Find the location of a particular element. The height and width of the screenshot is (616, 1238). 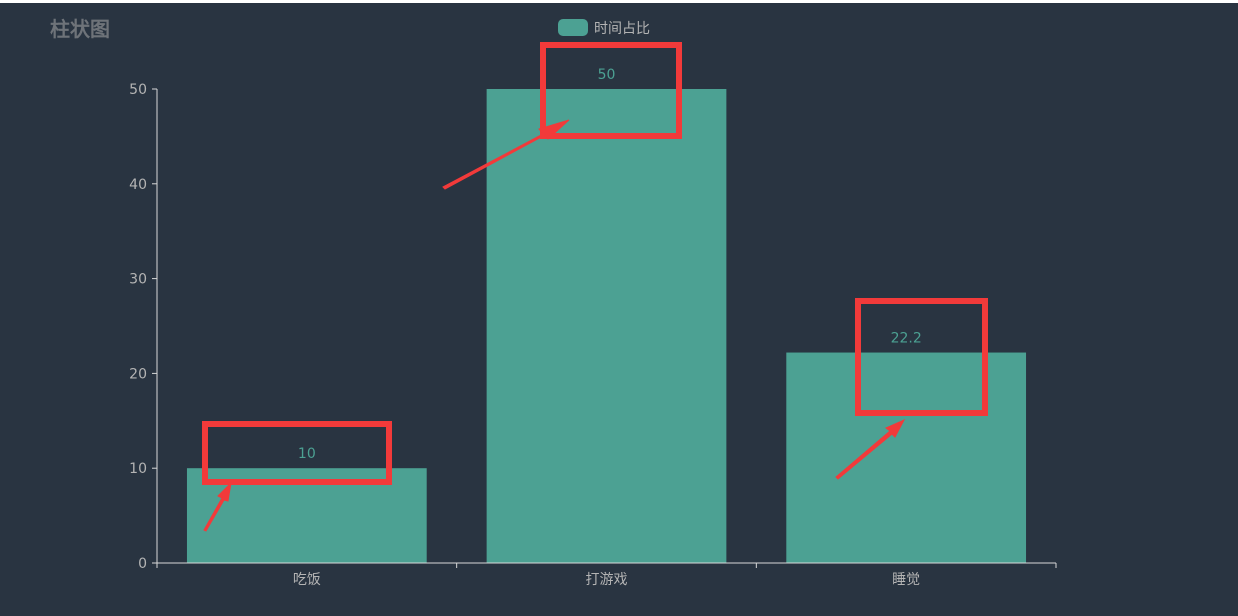

y-tick-label: 10 is located at coordinates (138, 469).